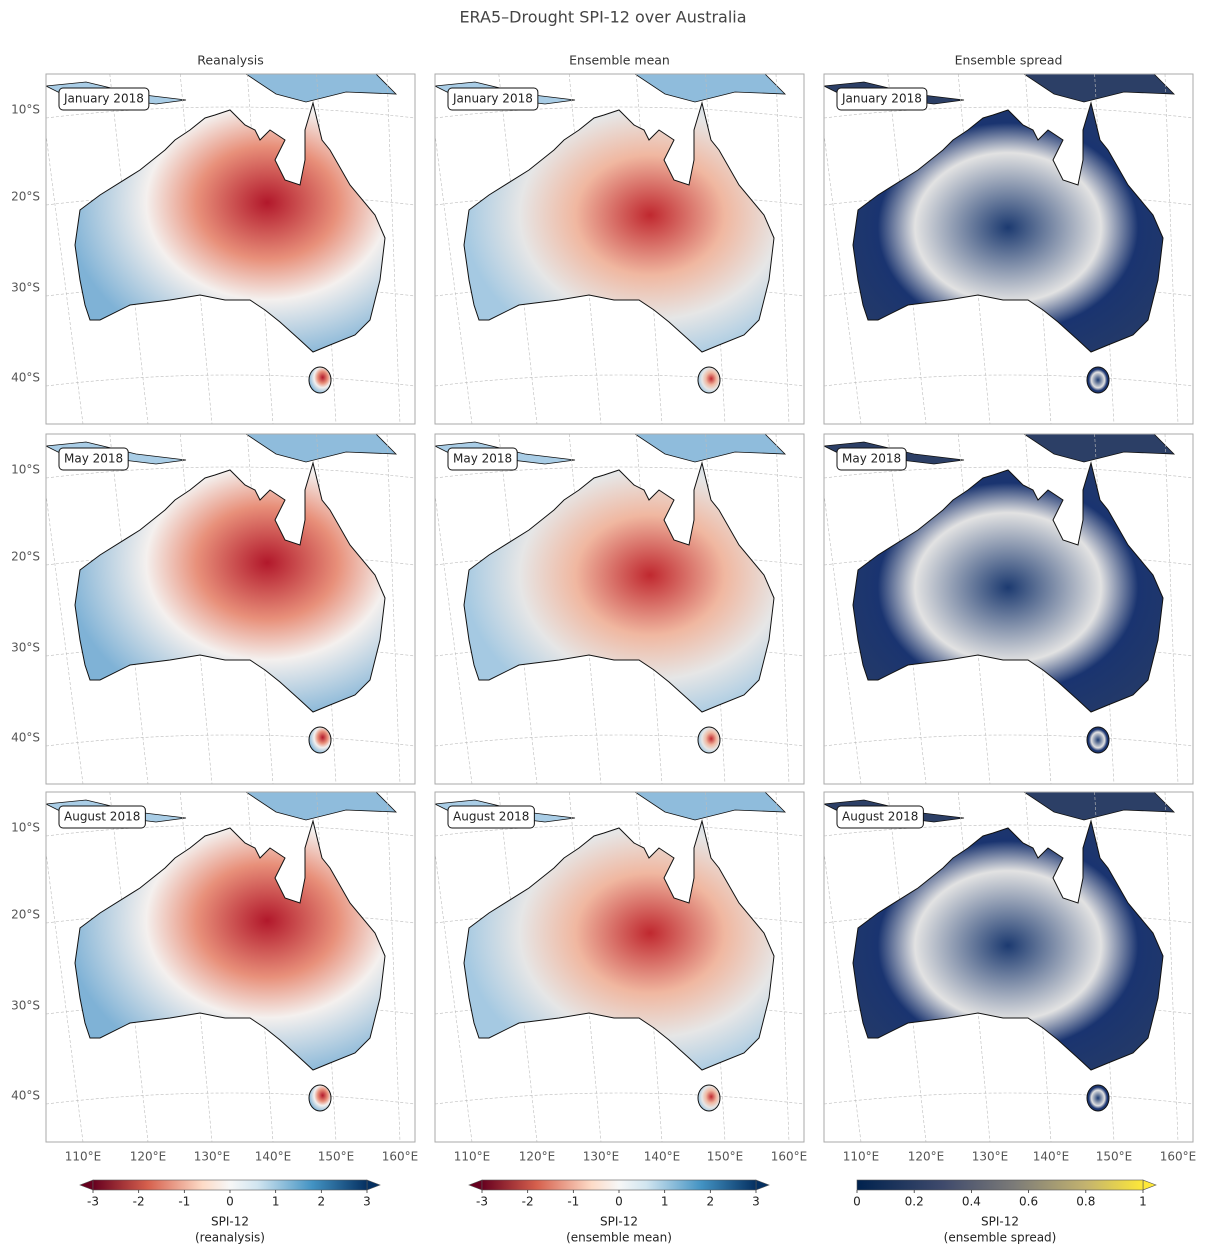  Describe the element at coordinates (230, 1212) in the screenshot. I see `colorbar: -3 -2 -1 0 1 2 3 SPI-12 (reanalysis)` at that location.